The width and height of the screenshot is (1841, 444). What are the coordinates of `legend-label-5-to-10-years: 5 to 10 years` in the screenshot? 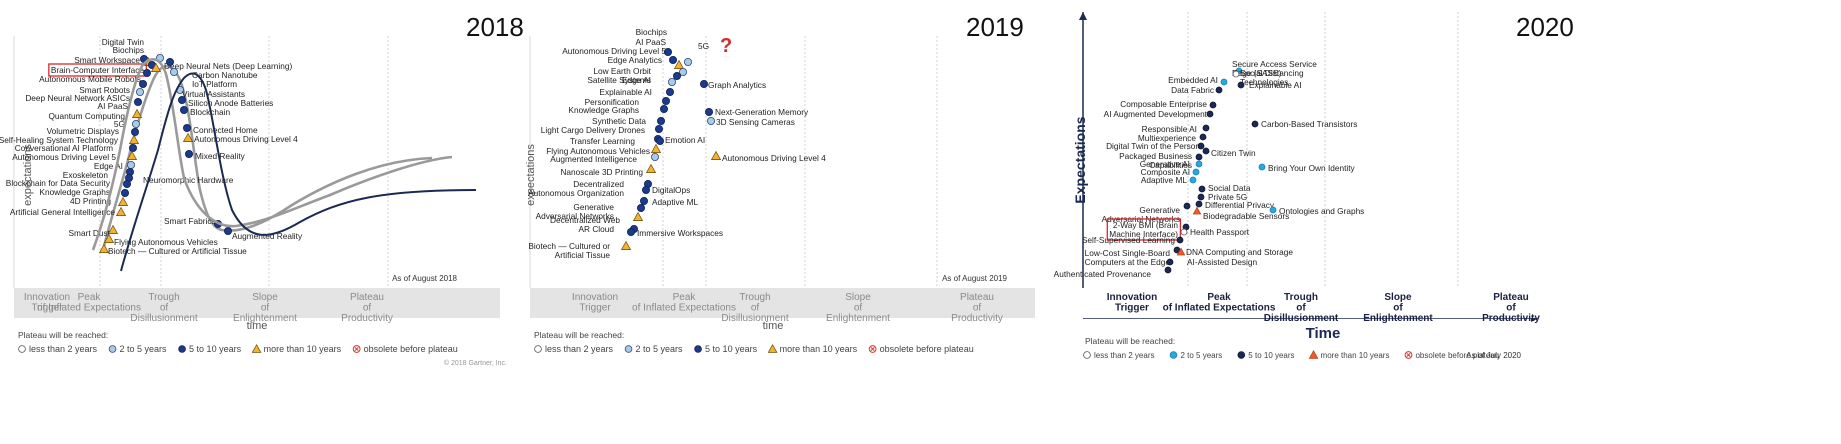 It's located at (215, 349).